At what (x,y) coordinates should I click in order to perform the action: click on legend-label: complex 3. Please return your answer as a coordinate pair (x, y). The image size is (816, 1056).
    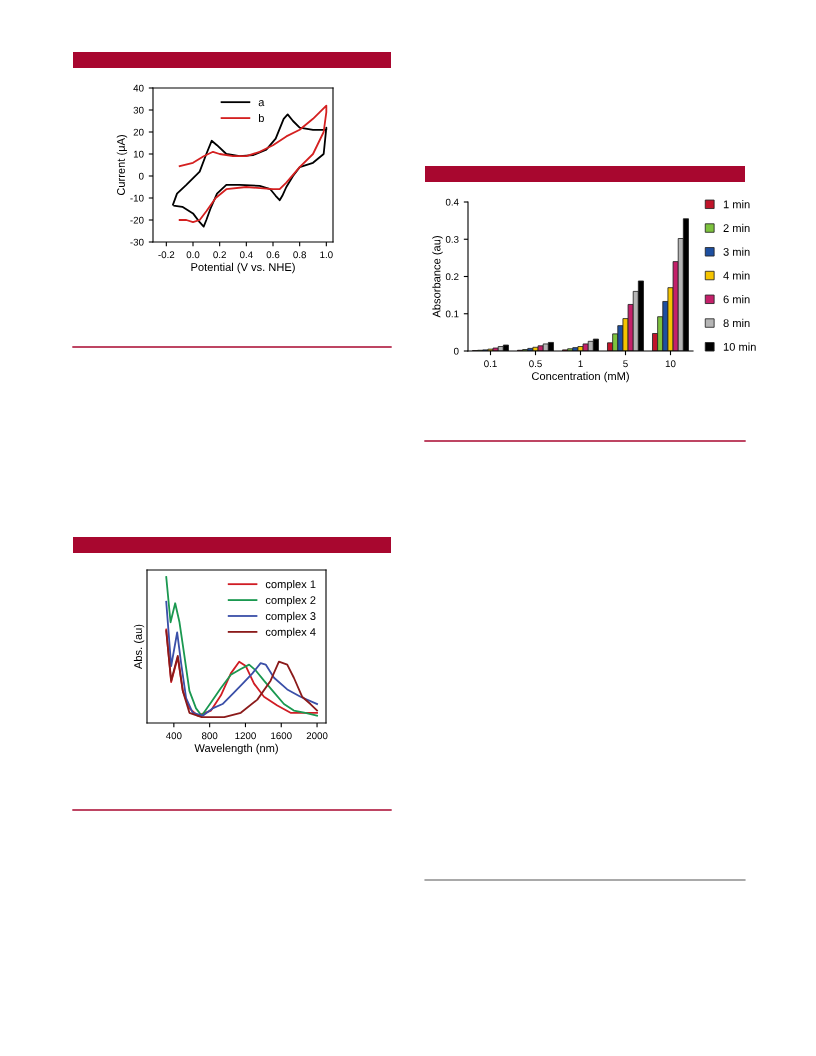
    Looking at the image, I should click on (290, 617).